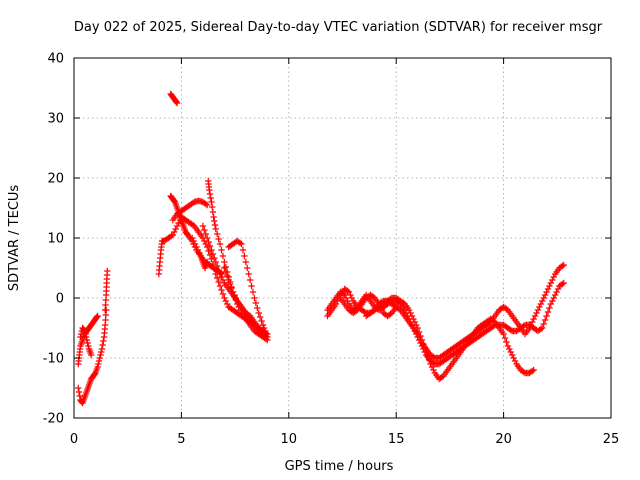  I want to click on x-tick-label: 25, so click(611, 439).